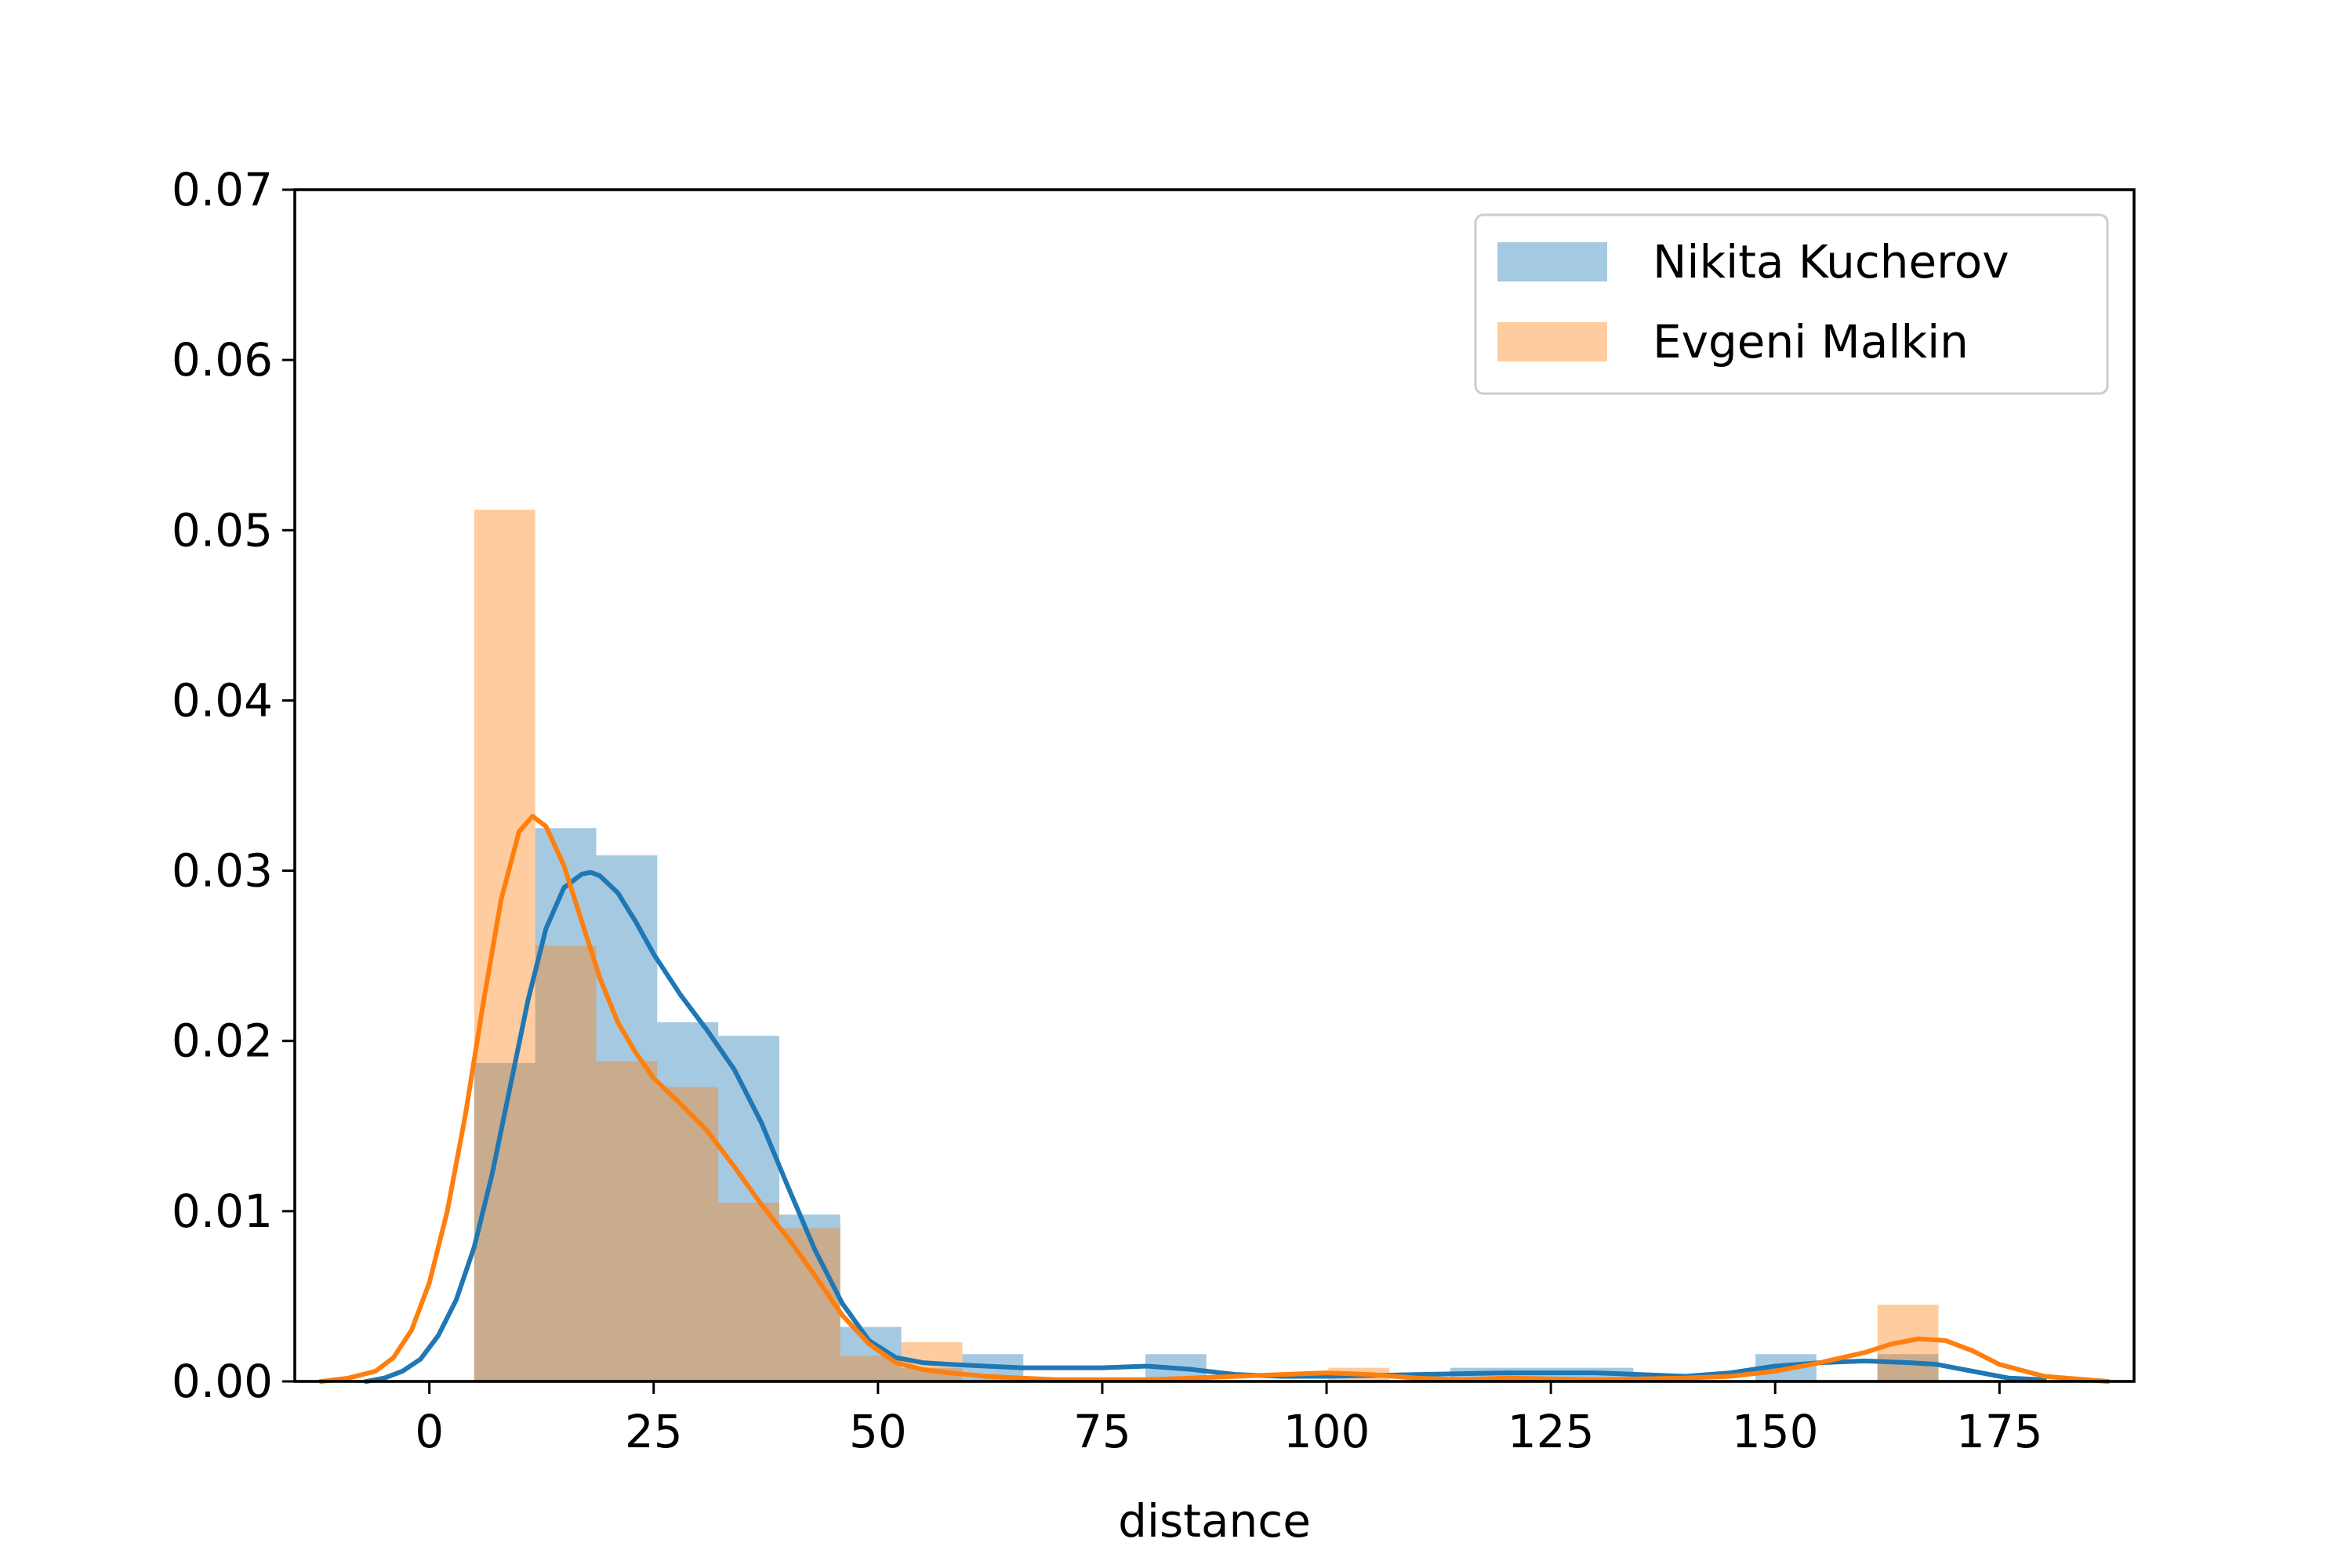 This screenshot has width=2352, height=1568. I want to click on y-axis-ticks: 0.00 0.01 0.02 0.03 0.04 0.05 0.06 0.07, so click(233, 785).